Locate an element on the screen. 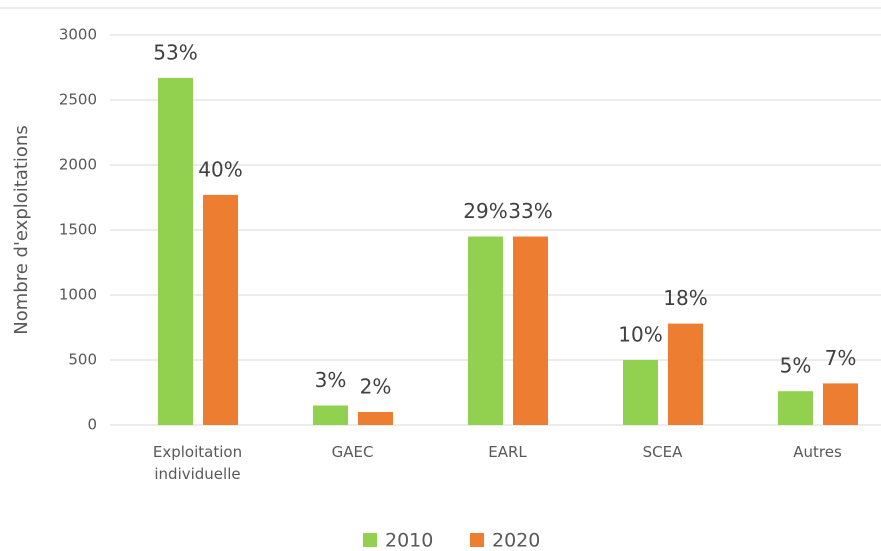 This screenshot has width=881, height=551. data-label: 33% is located at coordinates (530, 211).